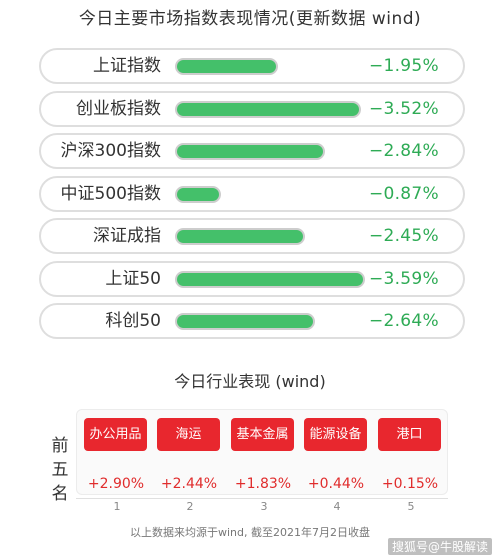 The image size is (500, 558). I want to click on watermark: 搜狐号@牛股解读, so click(439, 546).